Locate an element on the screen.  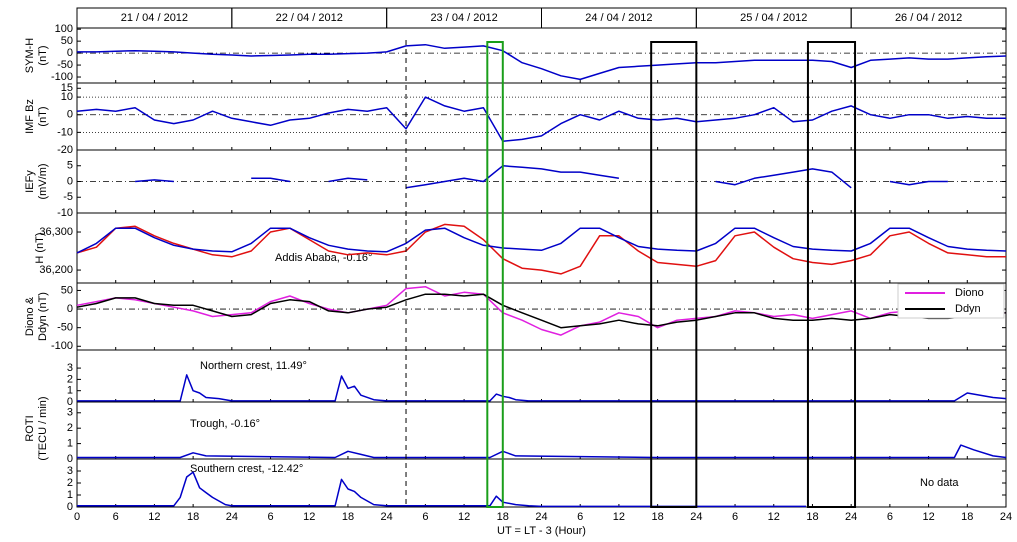
y-axis-label: H (nT) is located at coordinates (40, 247).